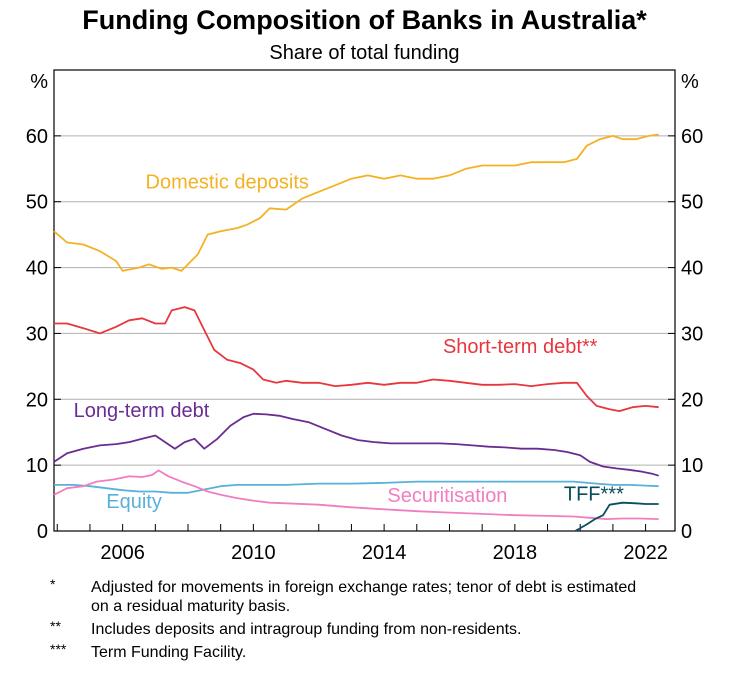 The height and width of the screenshot is (680, 729). I want to click on y-tick-label-right: 60, so click(692, 137).